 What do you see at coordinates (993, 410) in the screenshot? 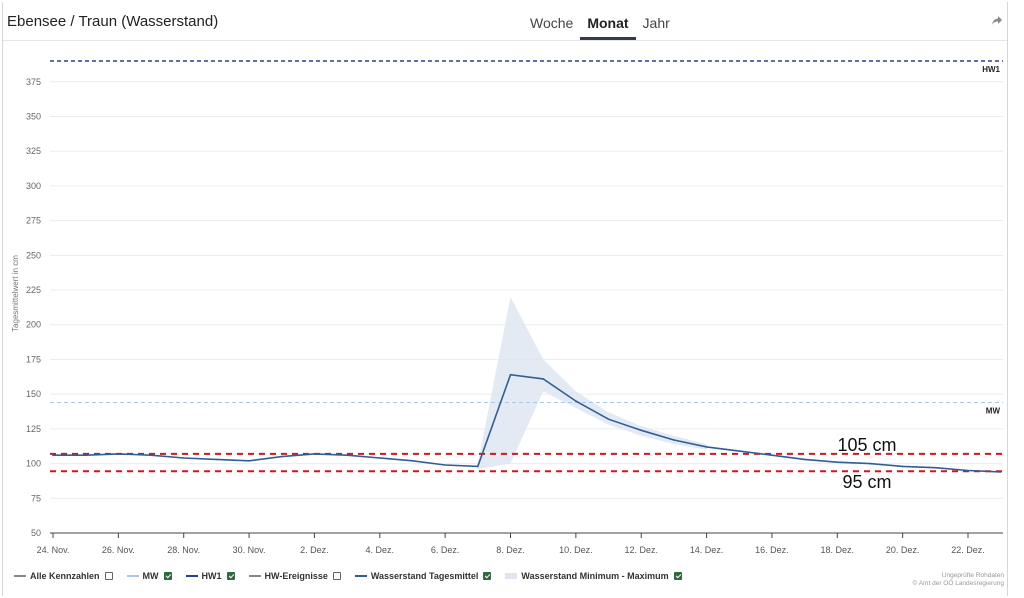
I see `reference-label-mw: MW` at bounding box center [993, 410].